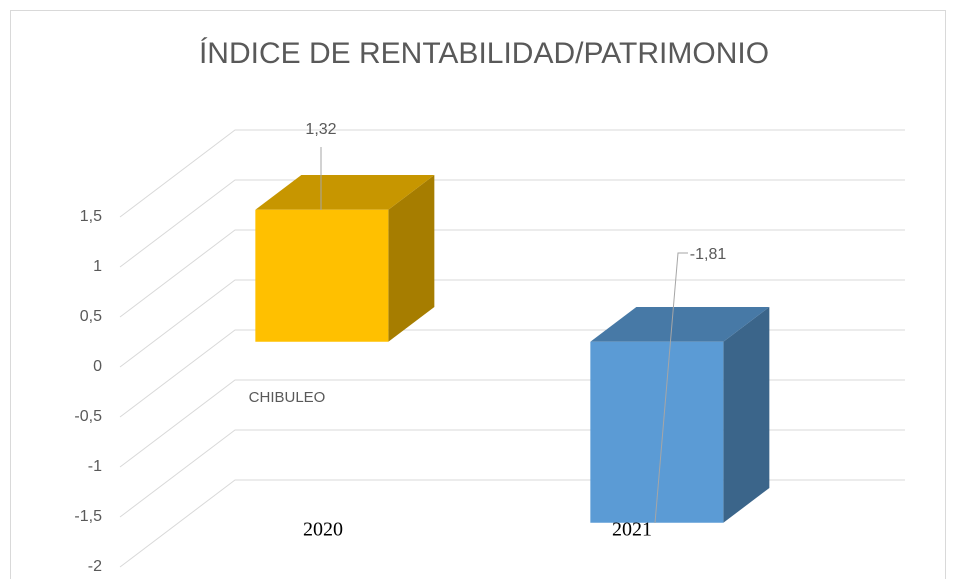 Image resolution: width=956 pixels, height=584 pixels. I want to click on y-tick-label: 0, so click(97, 366).